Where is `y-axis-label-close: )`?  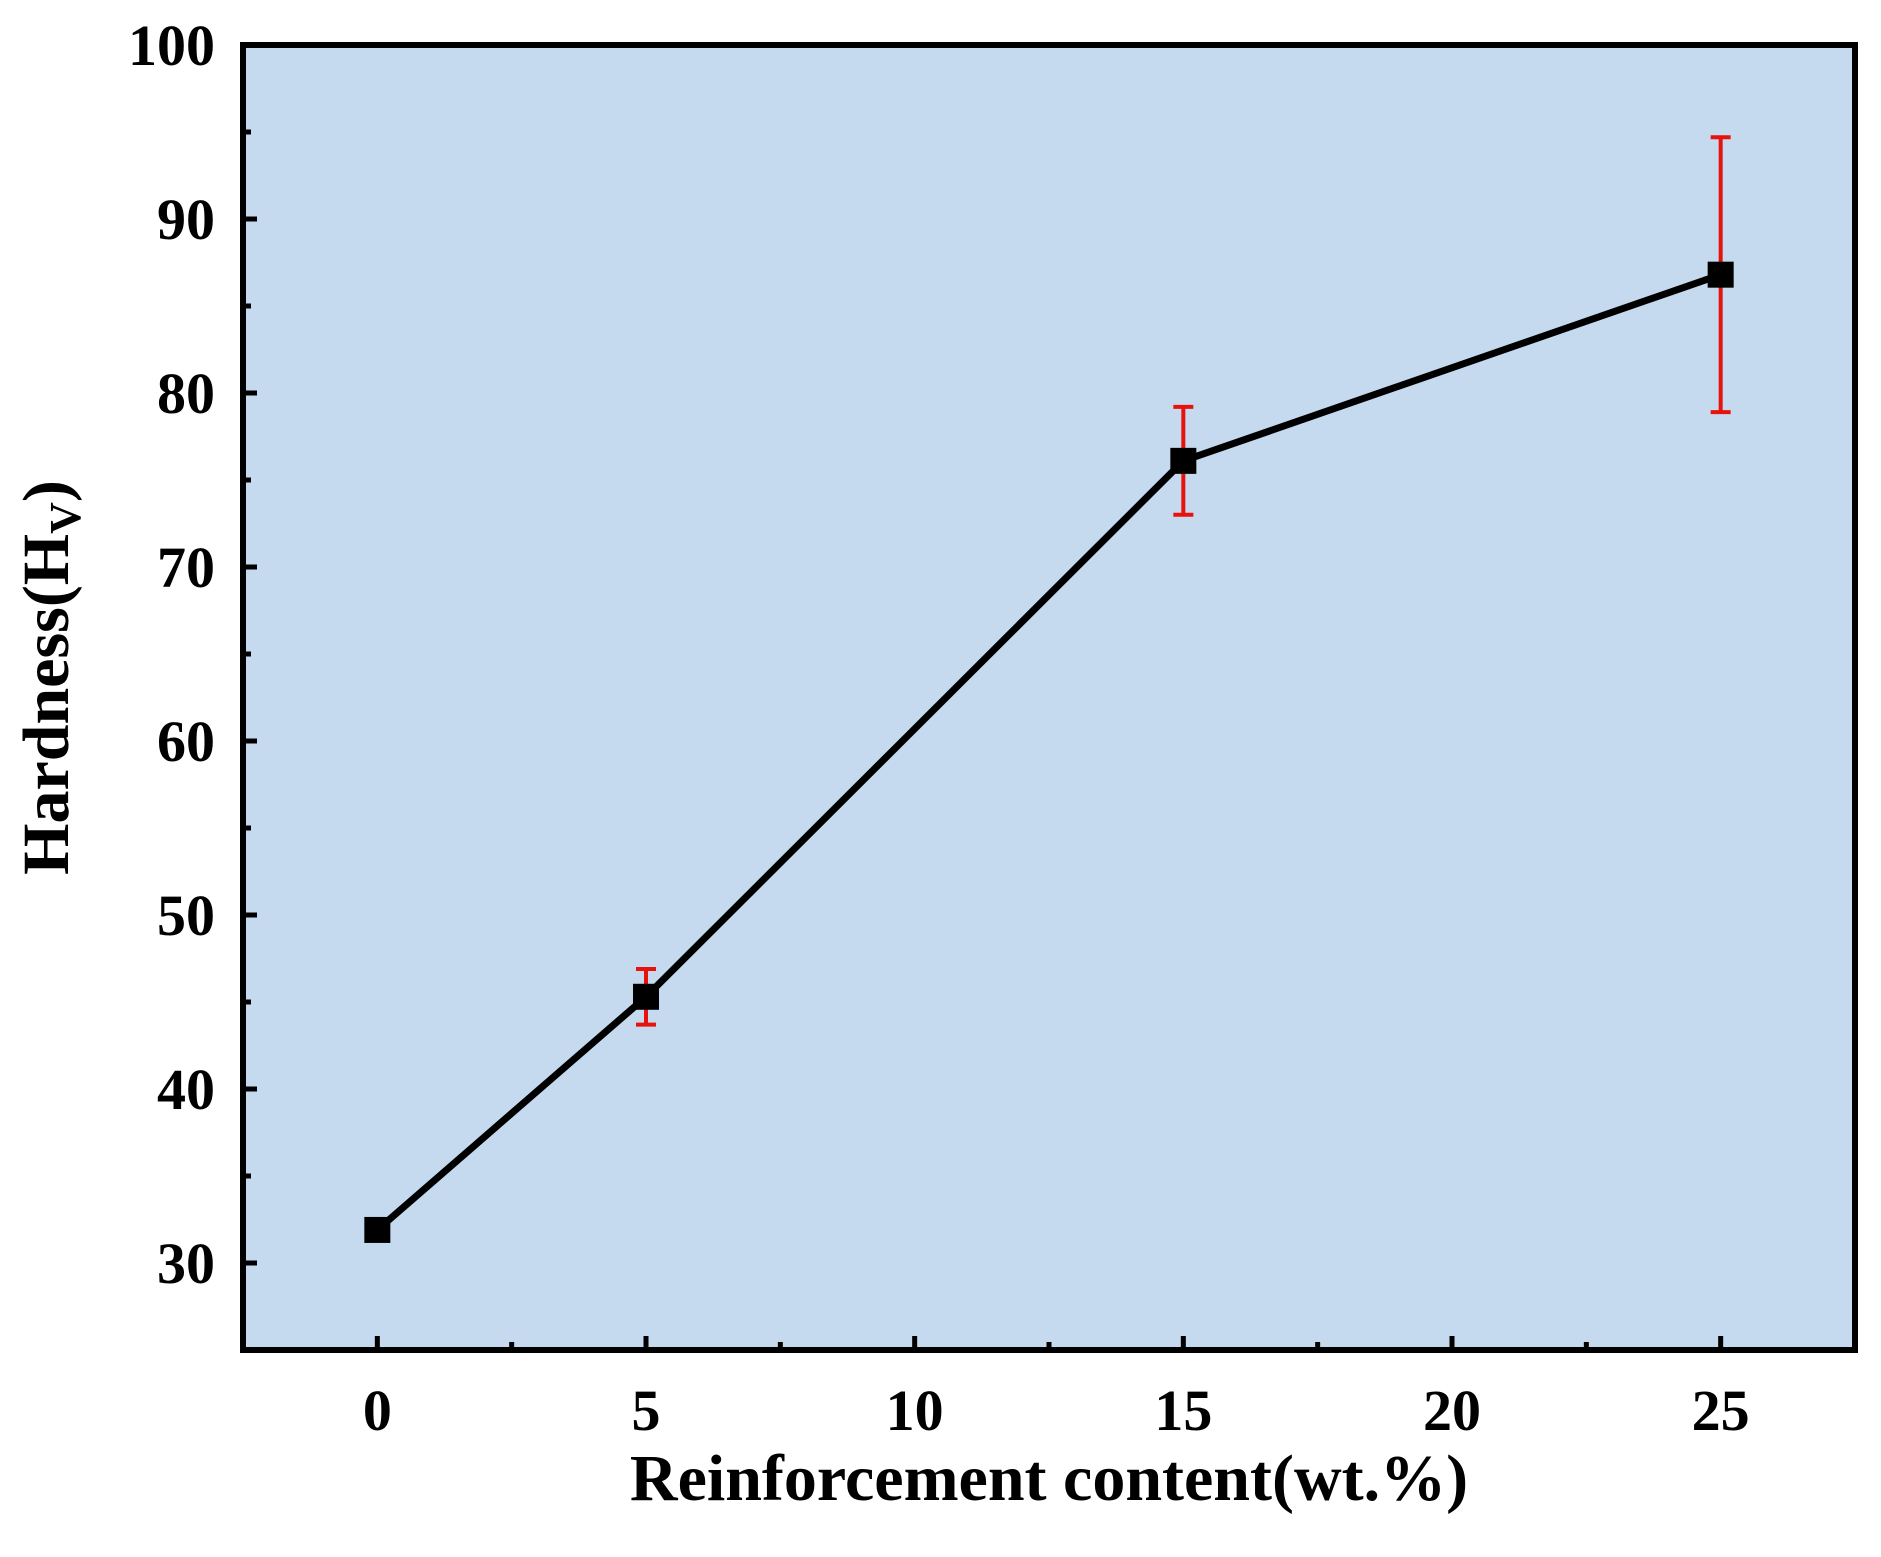
y-axis-label-close: ) is located at coordinates (46, 491).